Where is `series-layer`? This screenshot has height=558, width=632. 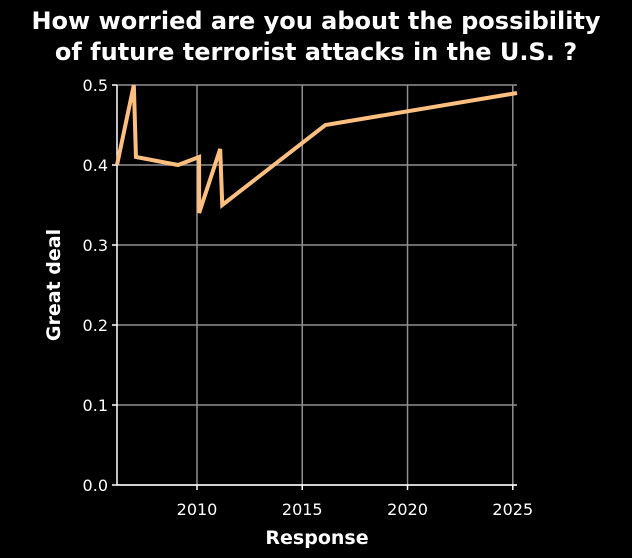 series-layer is located at coordinates (316, 149).